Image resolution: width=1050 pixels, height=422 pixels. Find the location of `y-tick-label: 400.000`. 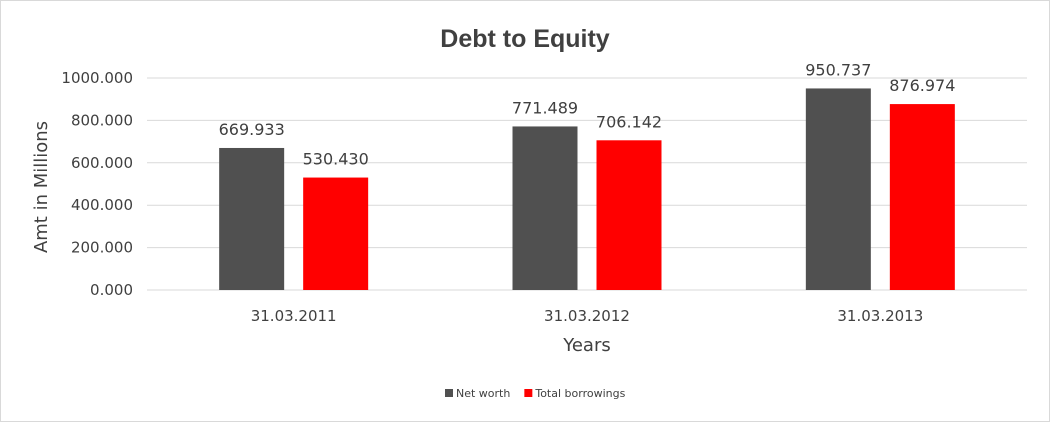

y-tick-label: 400.000 is located at coordinates (102, 205).